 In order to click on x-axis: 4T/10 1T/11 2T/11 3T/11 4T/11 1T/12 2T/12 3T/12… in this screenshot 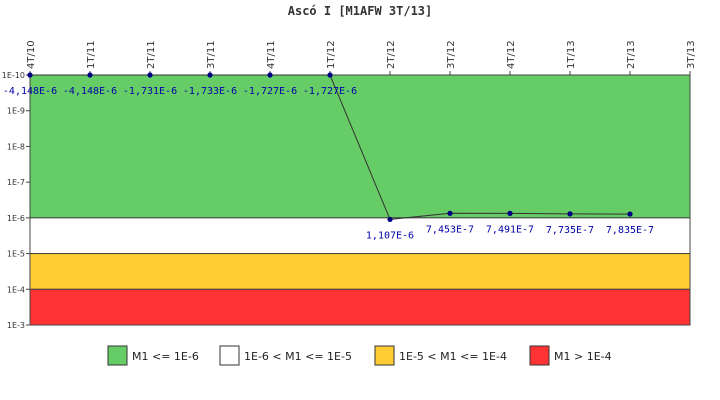, I will do `click(361, 57)`.